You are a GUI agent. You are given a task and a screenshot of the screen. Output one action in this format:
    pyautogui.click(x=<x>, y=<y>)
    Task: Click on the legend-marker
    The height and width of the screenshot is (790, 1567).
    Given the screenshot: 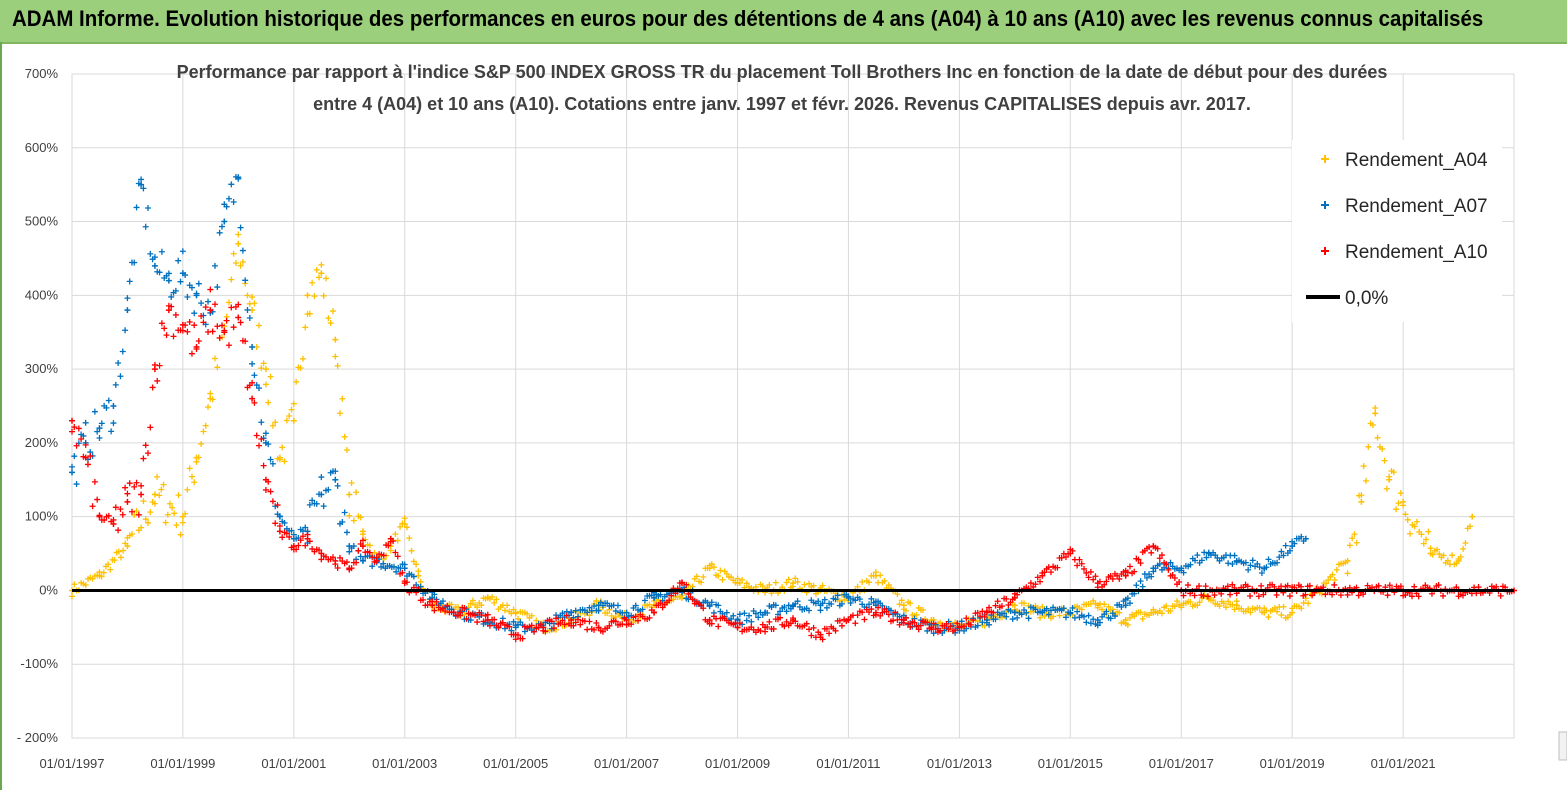 What is the action you would take?
    pyautogui.click(x=1325, y=159)
    